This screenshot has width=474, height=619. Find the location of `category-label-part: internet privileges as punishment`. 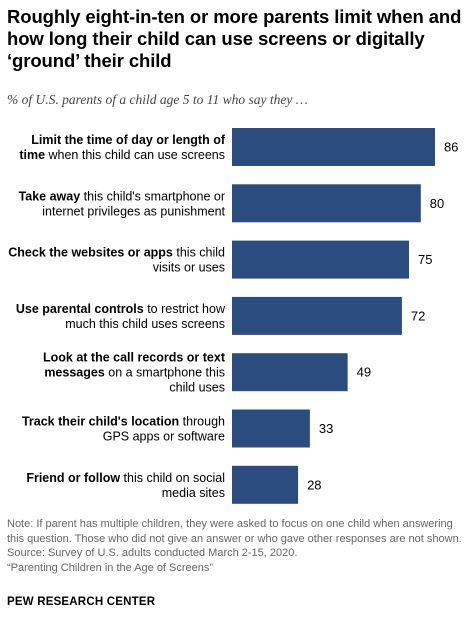

category-label-part: internet privileges as punishment is located at coordinates (133, 211).